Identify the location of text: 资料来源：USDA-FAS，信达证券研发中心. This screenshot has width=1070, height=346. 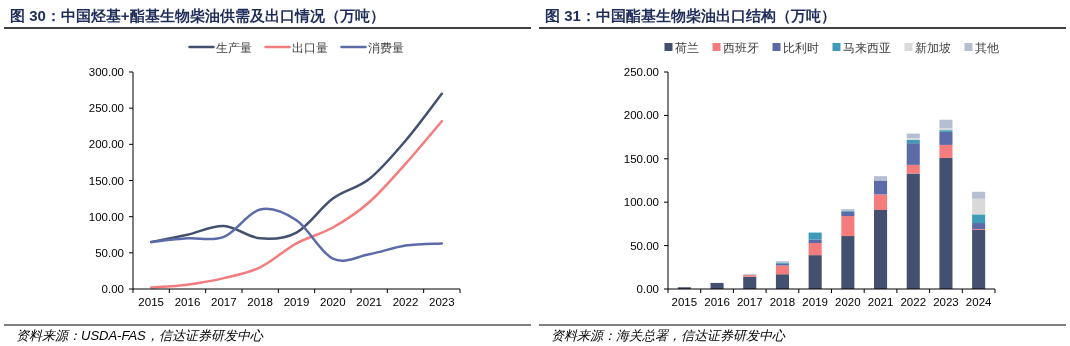
(140, 335).